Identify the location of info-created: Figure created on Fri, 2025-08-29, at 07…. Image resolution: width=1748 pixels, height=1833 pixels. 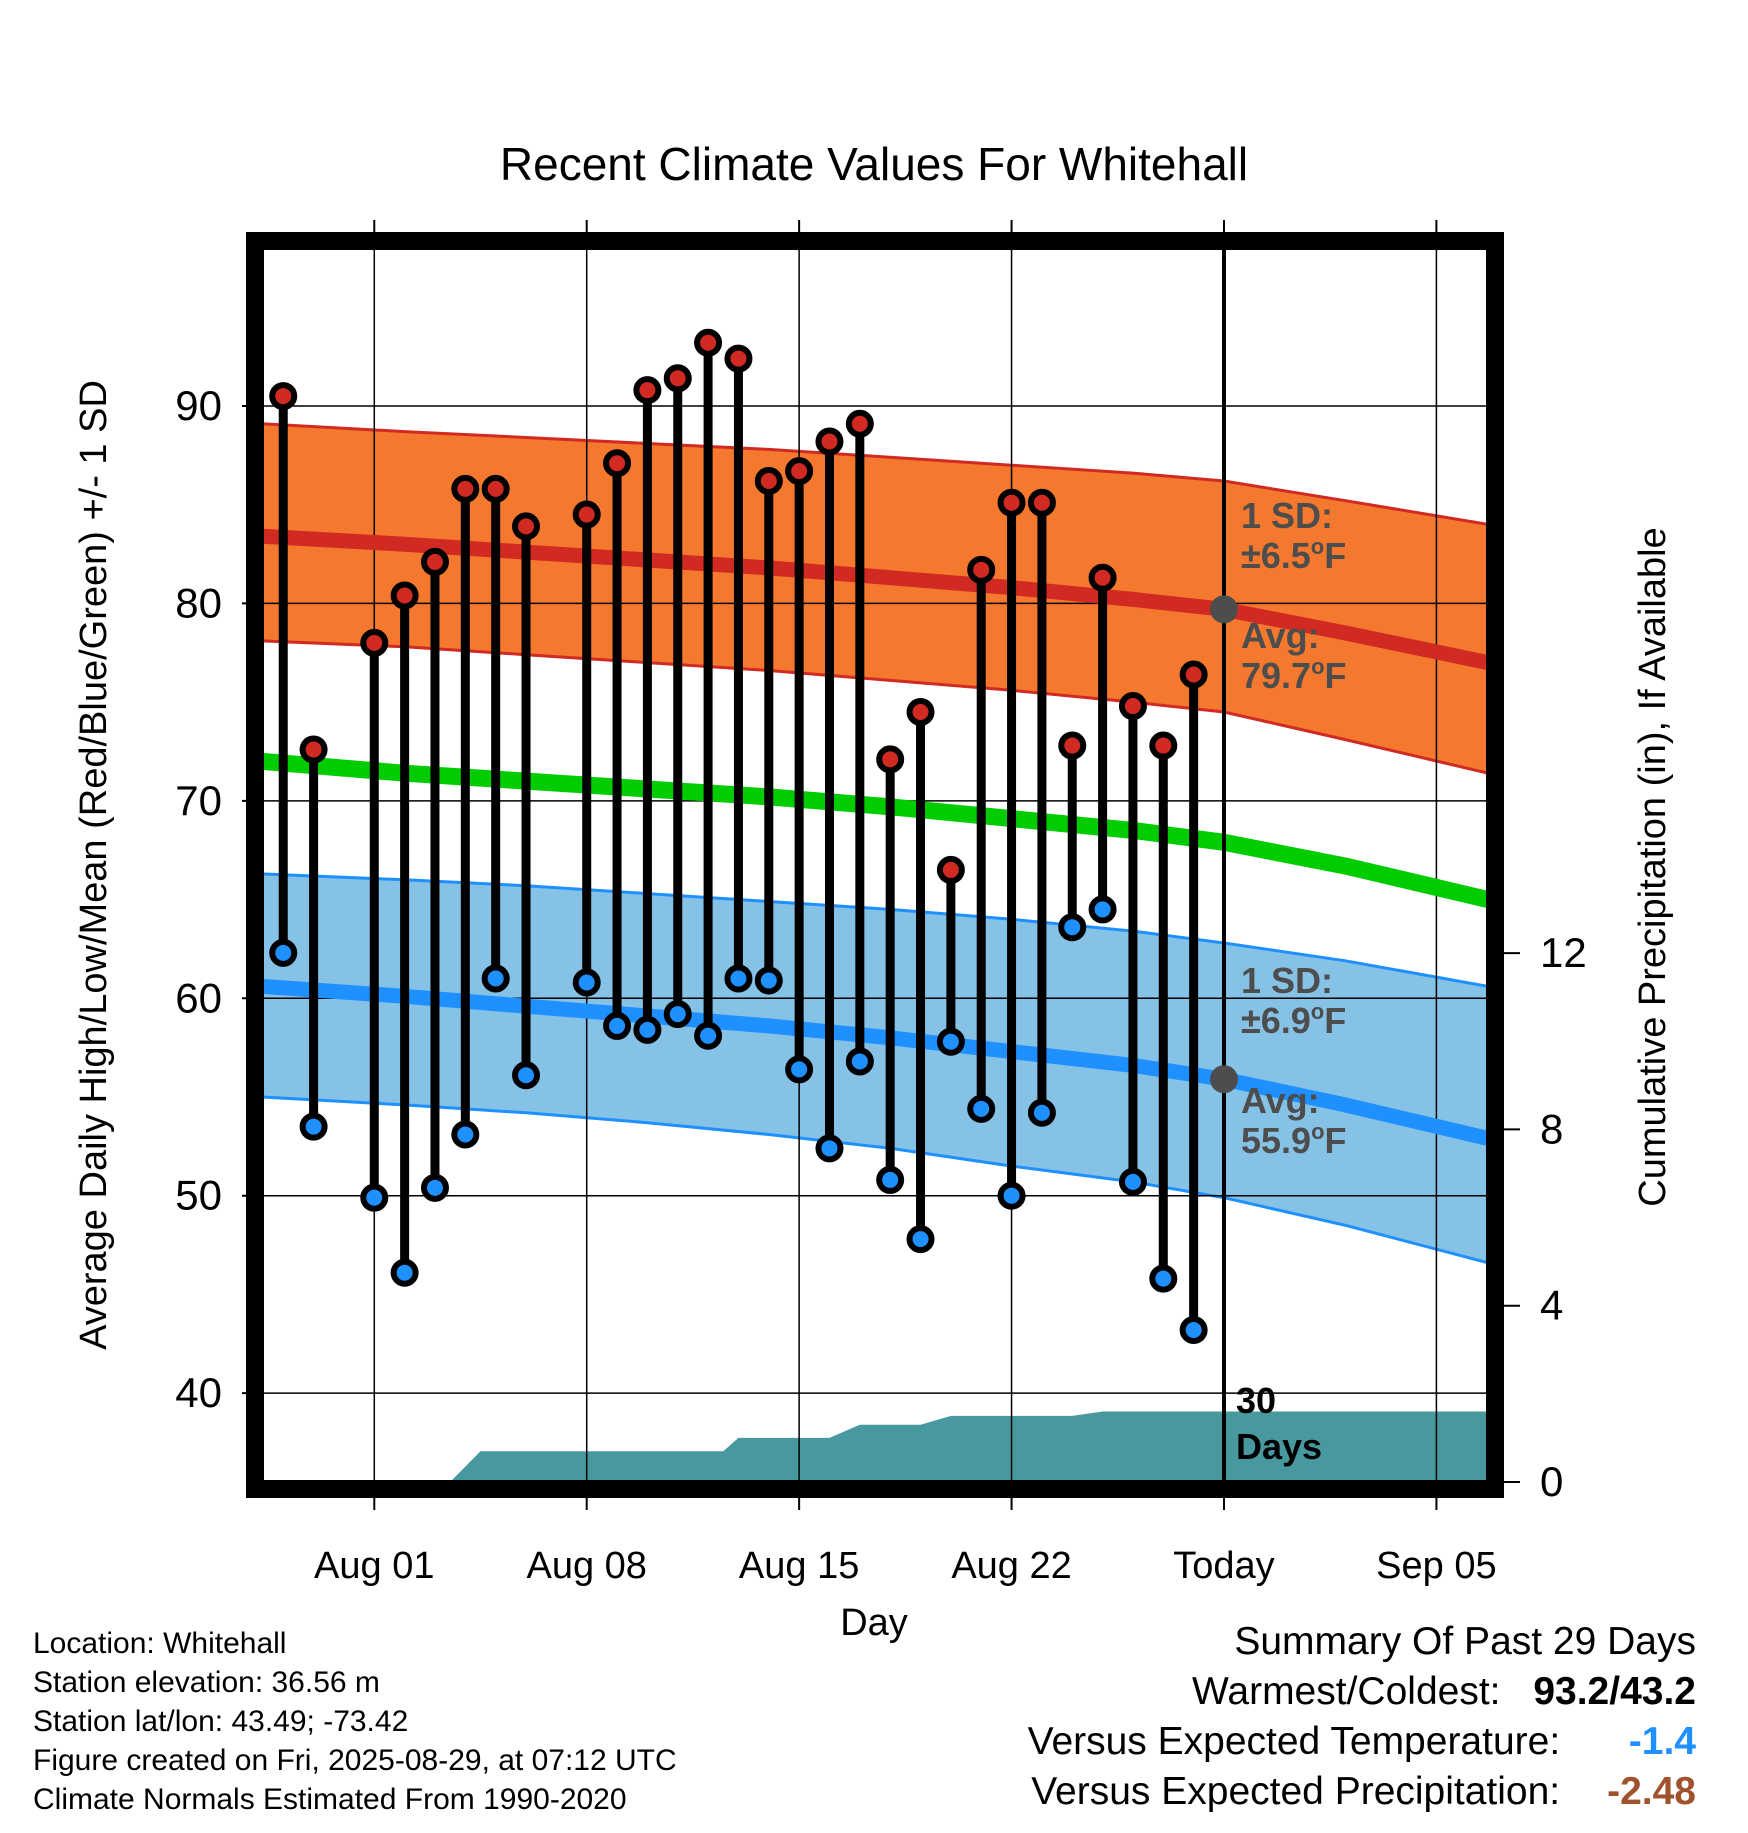
(355, 1760).